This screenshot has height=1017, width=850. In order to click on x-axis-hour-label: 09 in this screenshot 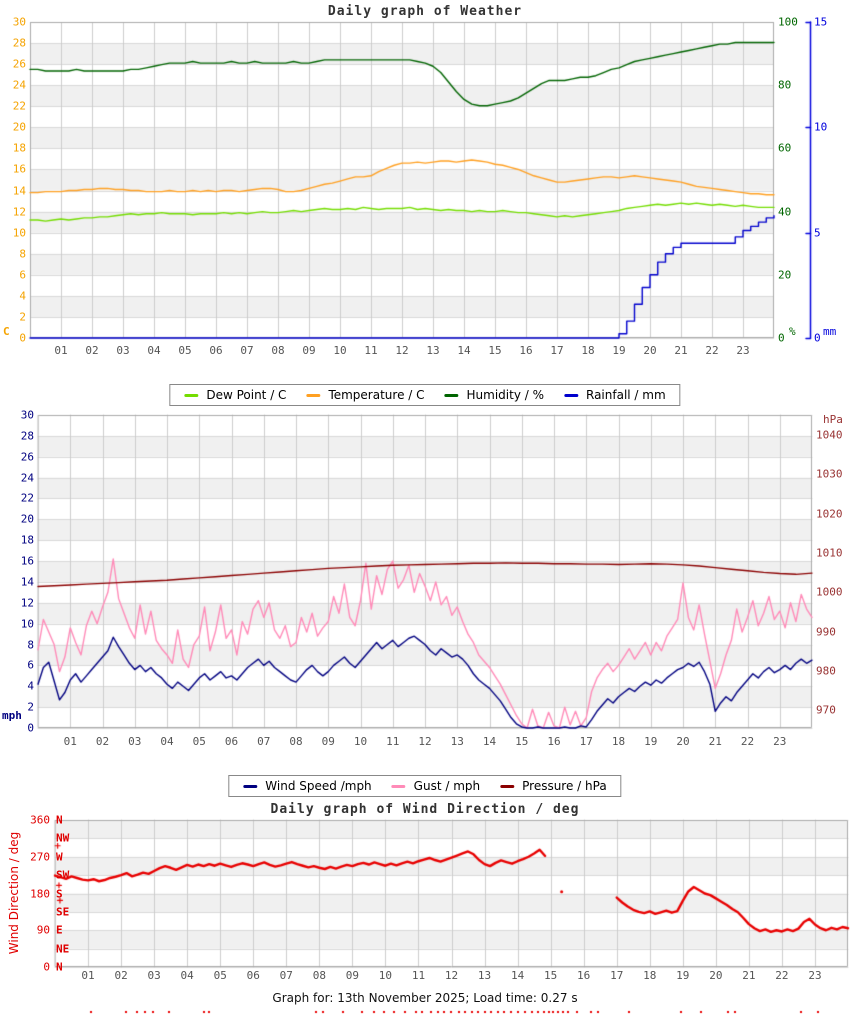, I will do `click(328, 741)`.